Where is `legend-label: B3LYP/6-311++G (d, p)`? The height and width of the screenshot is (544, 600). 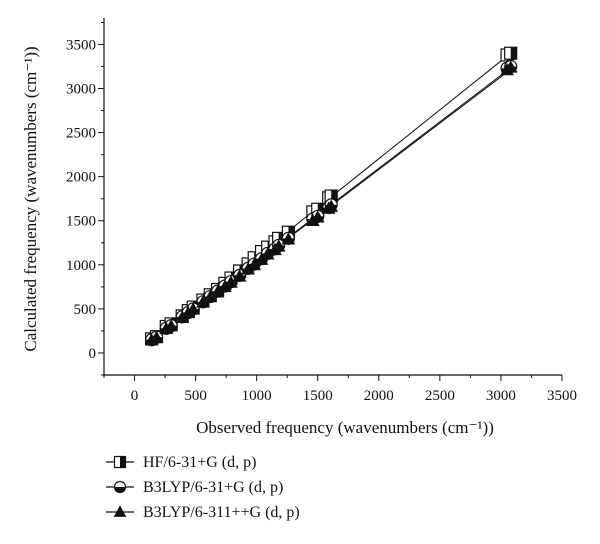 legend-label: B3LYP/6-311++G (d, p) is located at coordinates (221, 512).